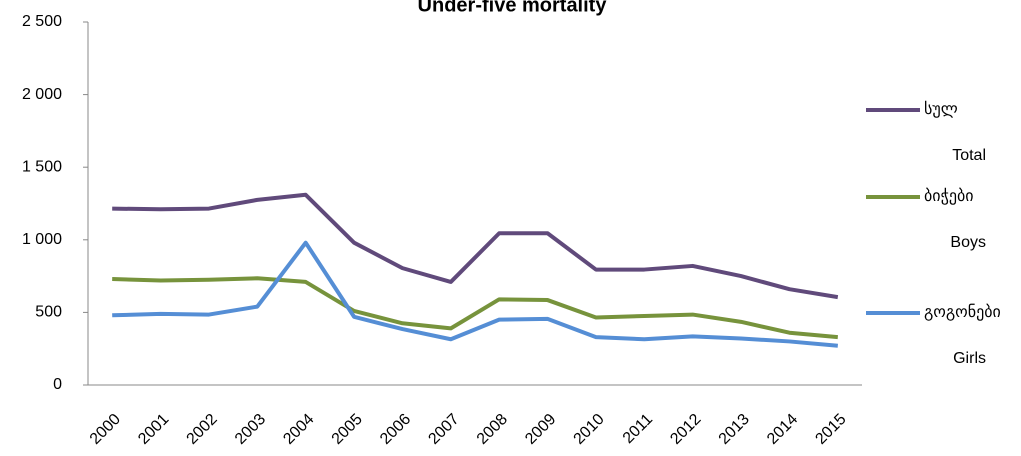 Image resolution: width=1021 pixels, height=456 pixels. I want to click on x-tick-label: 2002, so click(202, 429).